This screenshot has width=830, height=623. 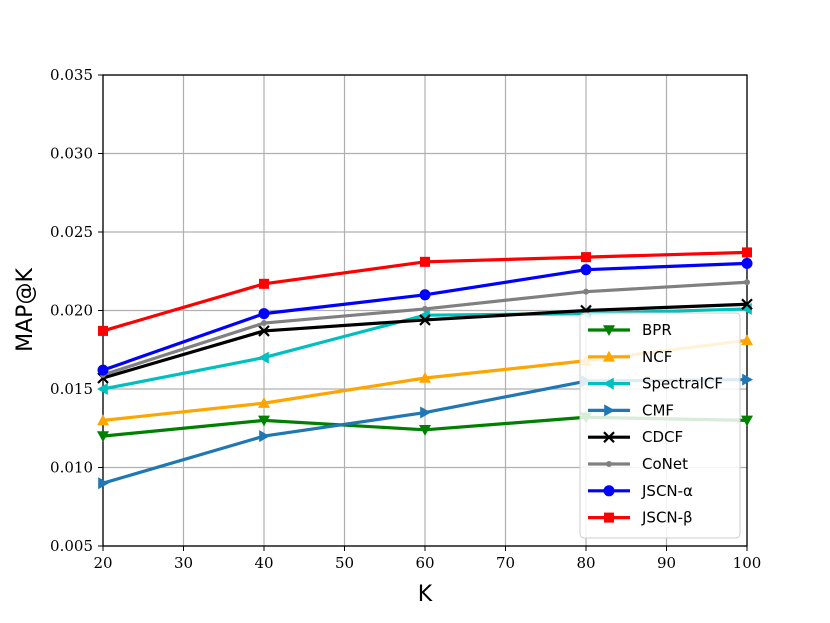 What do you see at coordinates (638, 464) in the screenshot?
I see `legend-item: CoNet` at bounding box center [638, 464].